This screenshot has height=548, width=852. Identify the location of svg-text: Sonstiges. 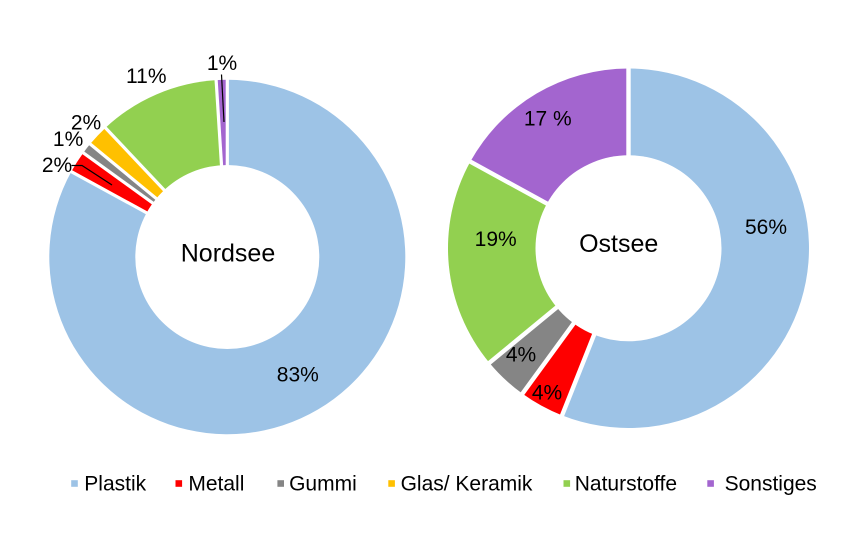
(771, 484).